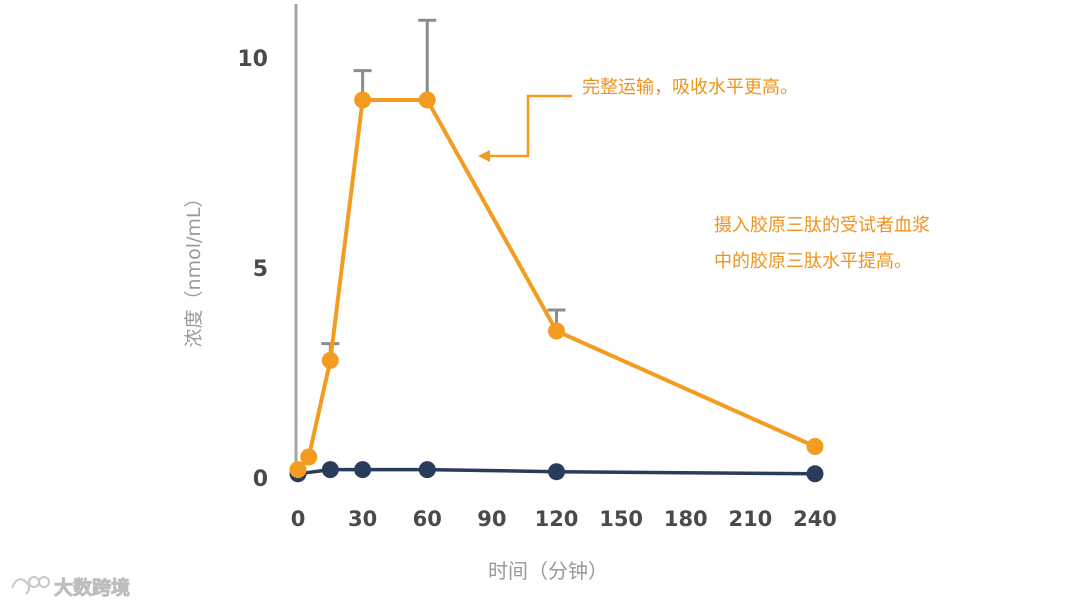 This screenshot has width=1080, height=608. I want to click on x-tick-labels: 0 30 60 90 120 150 180 210 240, so click(564, 519).